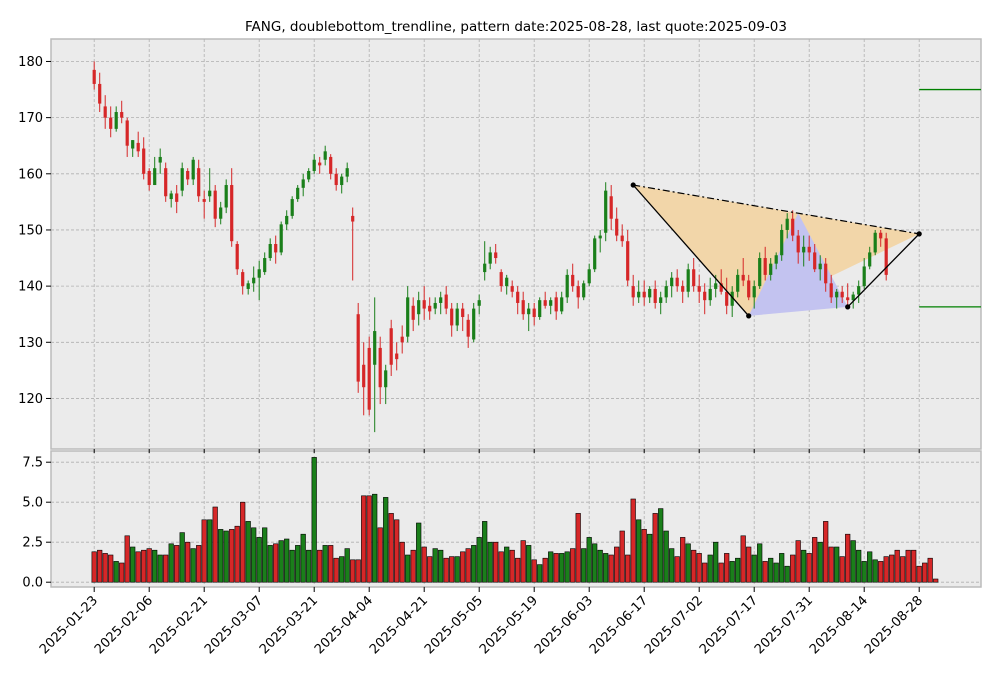  What do you see at coordinates (30, 62) in the screenshot?
I see `price-tick-label: 180` at bounding box center [30, 62].